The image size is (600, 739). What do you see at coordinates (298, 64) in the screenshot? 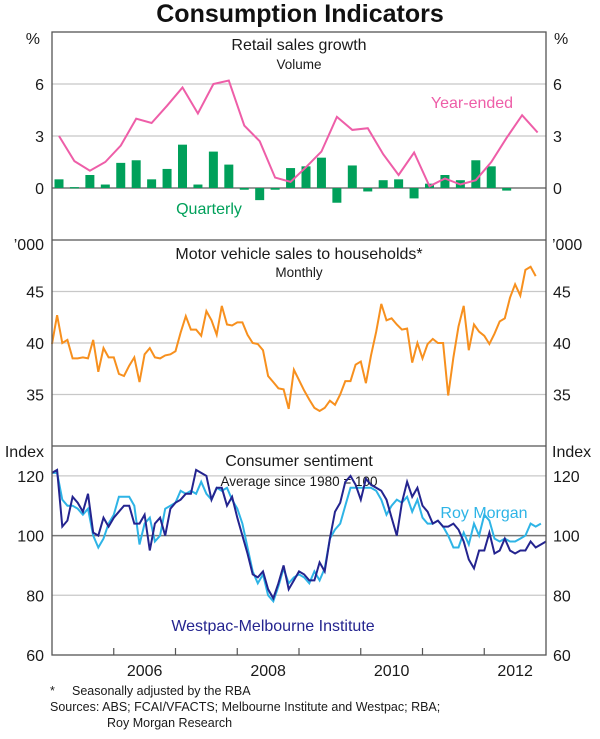
I see `retail-panel-subtitle: Volume` at bounding box center [298, 64].